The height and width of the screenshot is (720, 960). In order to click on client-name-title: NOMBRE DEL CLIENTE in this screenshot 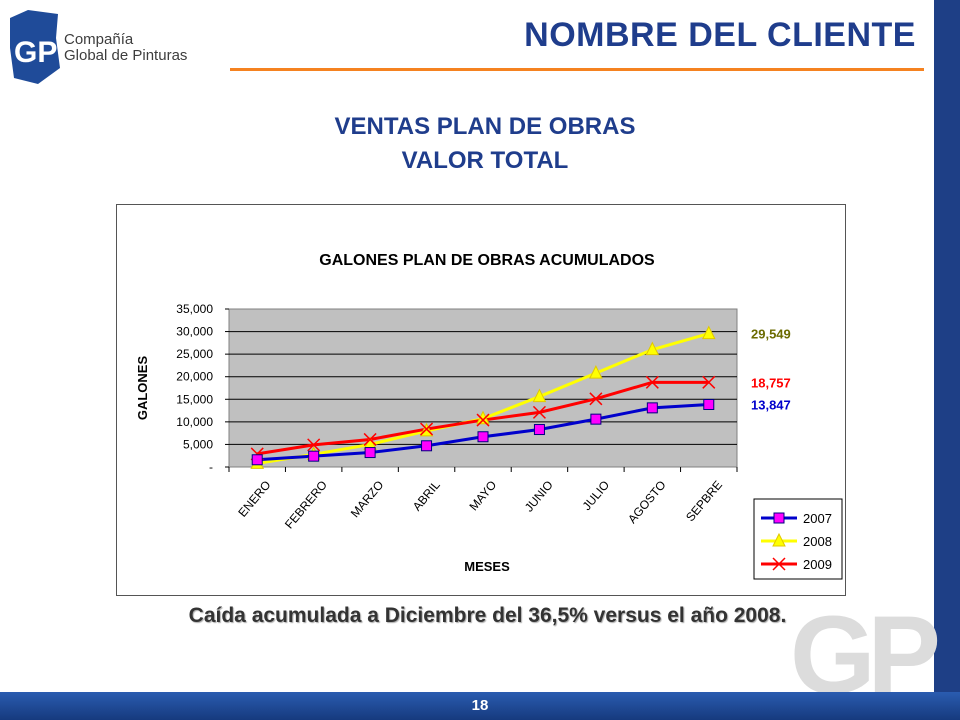, I will do `click(720, 35)`.